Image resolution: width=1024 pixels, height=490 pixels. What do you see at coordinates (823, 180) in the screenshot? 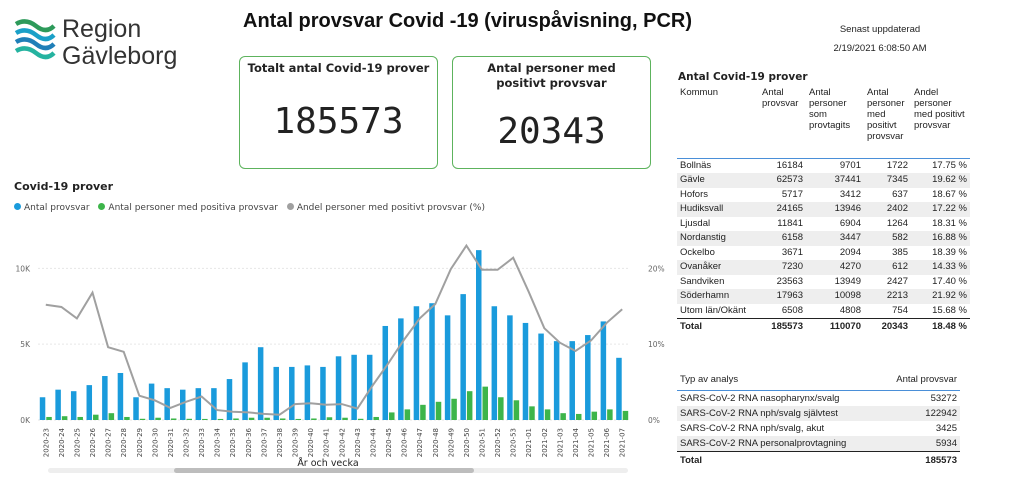
I see `table-row: Gävle 62573 37441 7345 19.62 %` at bounding box center [823, 180].